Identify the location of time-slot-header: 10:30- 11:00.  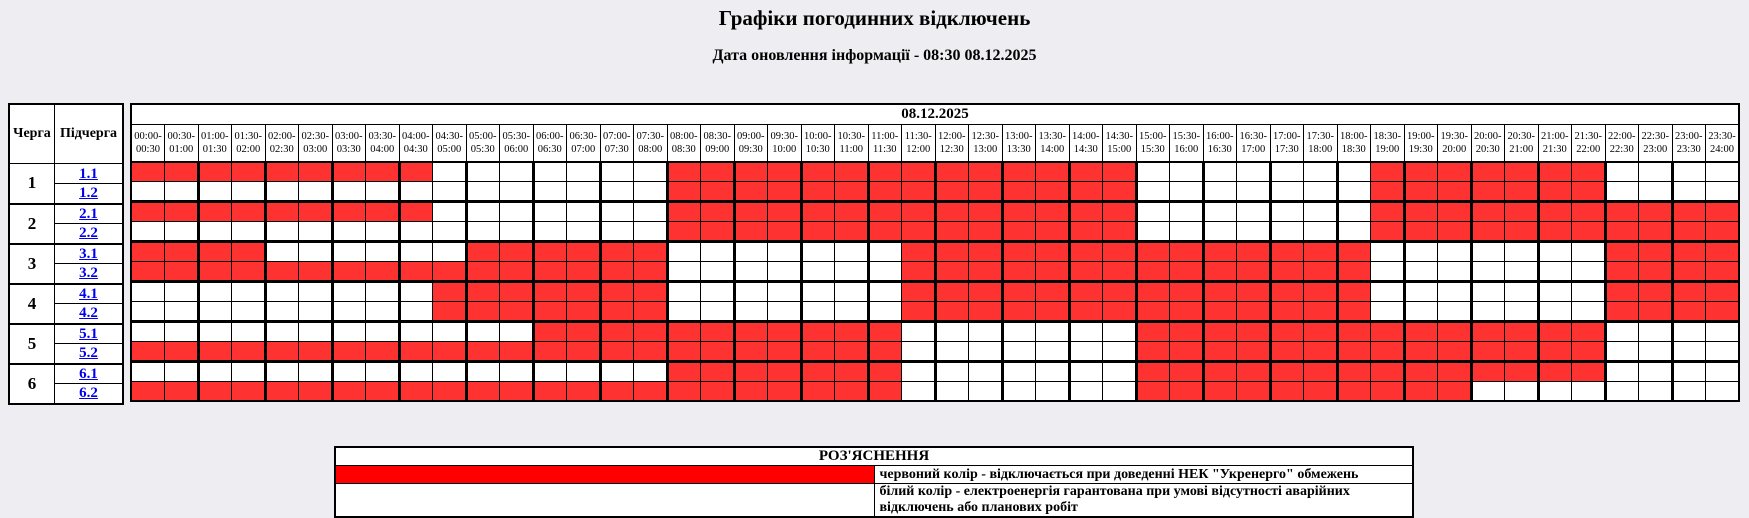
(851, 143).